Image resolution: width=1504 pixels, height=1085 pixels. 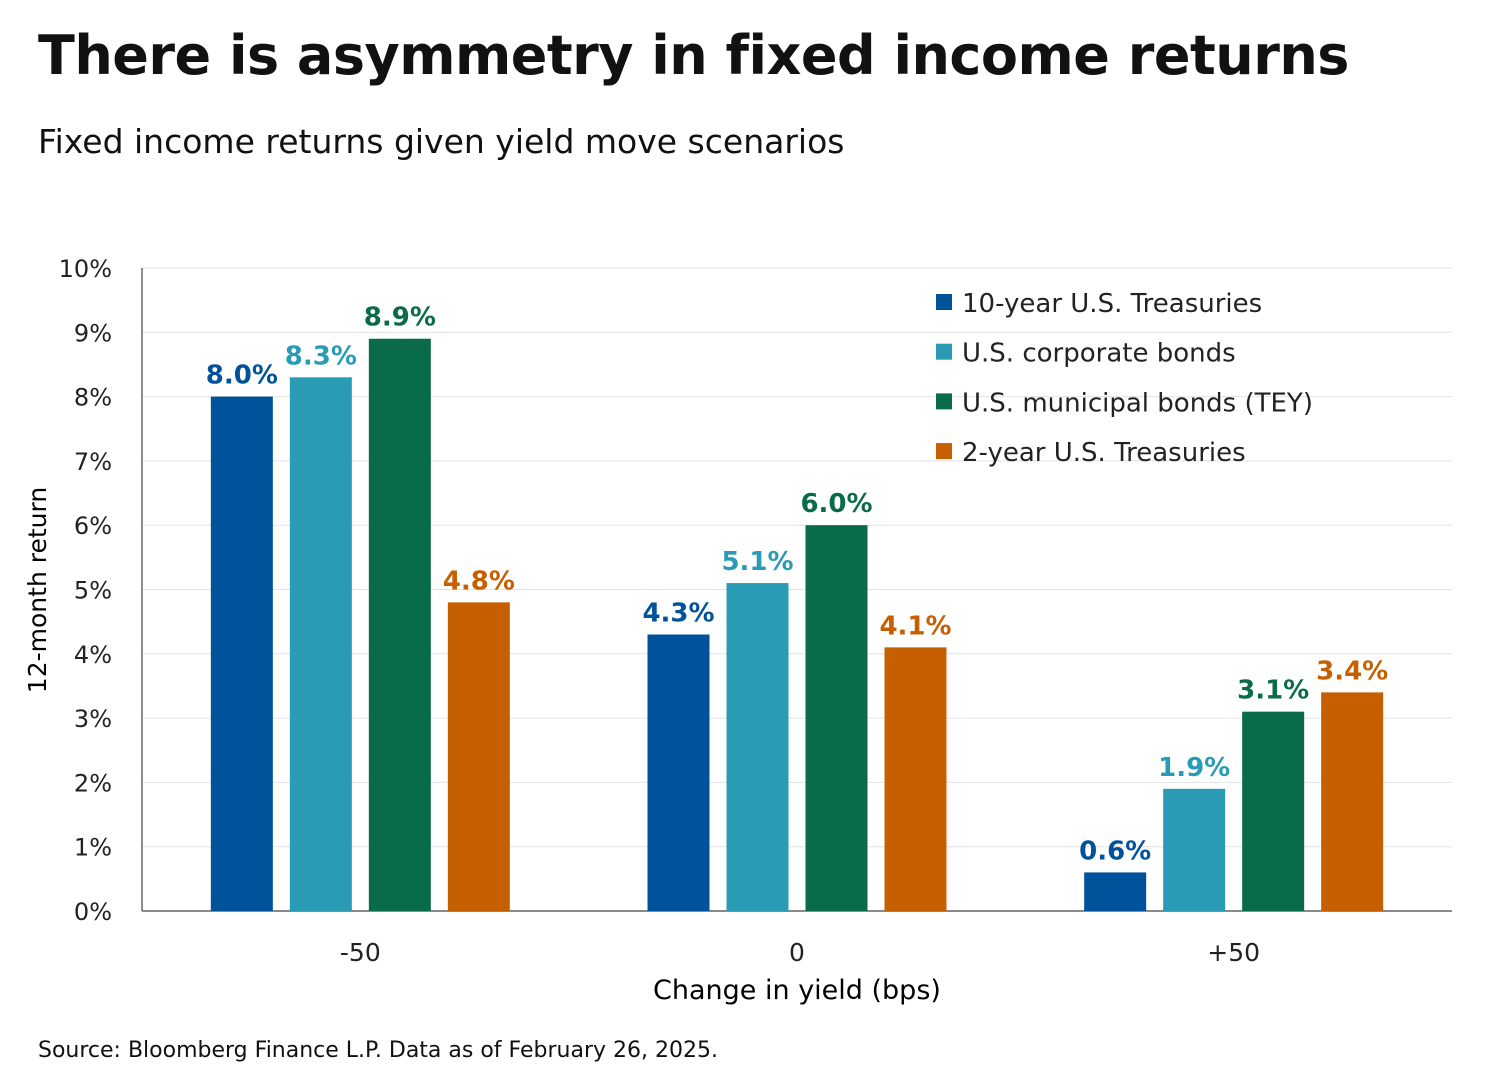 I want to click on data-label: 3.1%, so click(x=1273, y=691).